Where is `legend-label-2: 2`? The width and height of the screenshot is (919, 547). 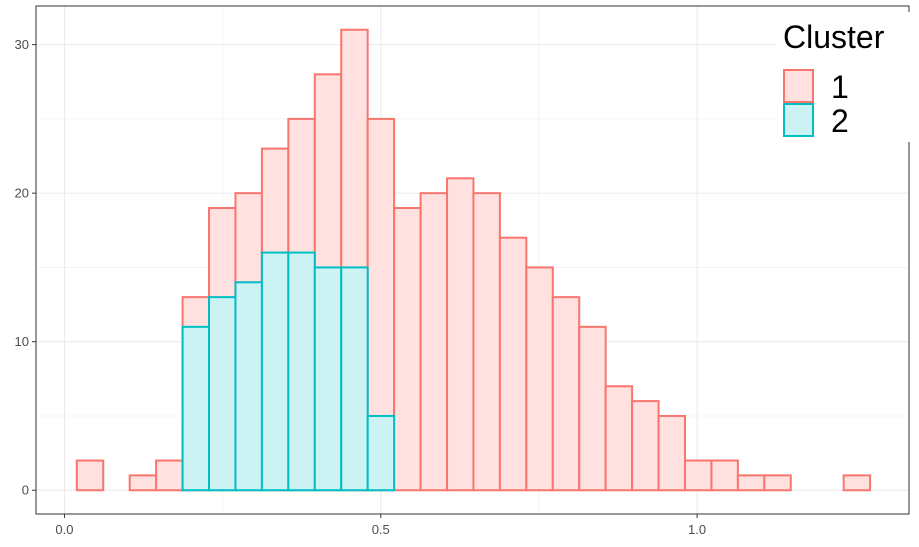
legend-label-2: 2 is located at coordinates (840, 121).